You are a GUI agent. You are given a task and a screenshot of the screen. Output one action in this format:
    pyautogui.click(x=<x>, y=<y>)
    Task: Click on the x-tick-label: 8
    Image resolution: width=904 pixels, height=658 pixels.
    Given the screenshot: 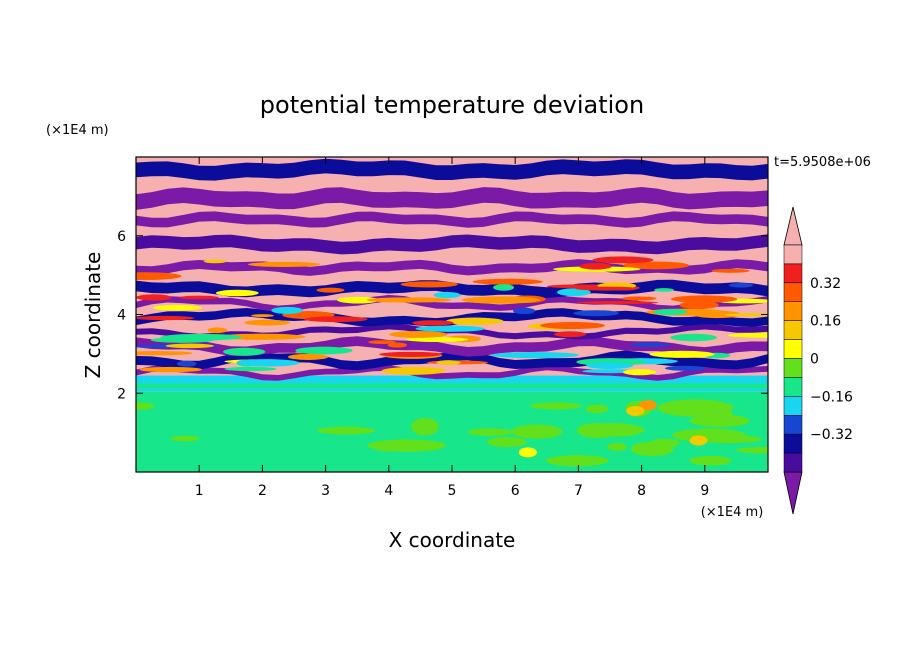 What is the action you would take?
    pyautogui.click(x=641, y=491)
    